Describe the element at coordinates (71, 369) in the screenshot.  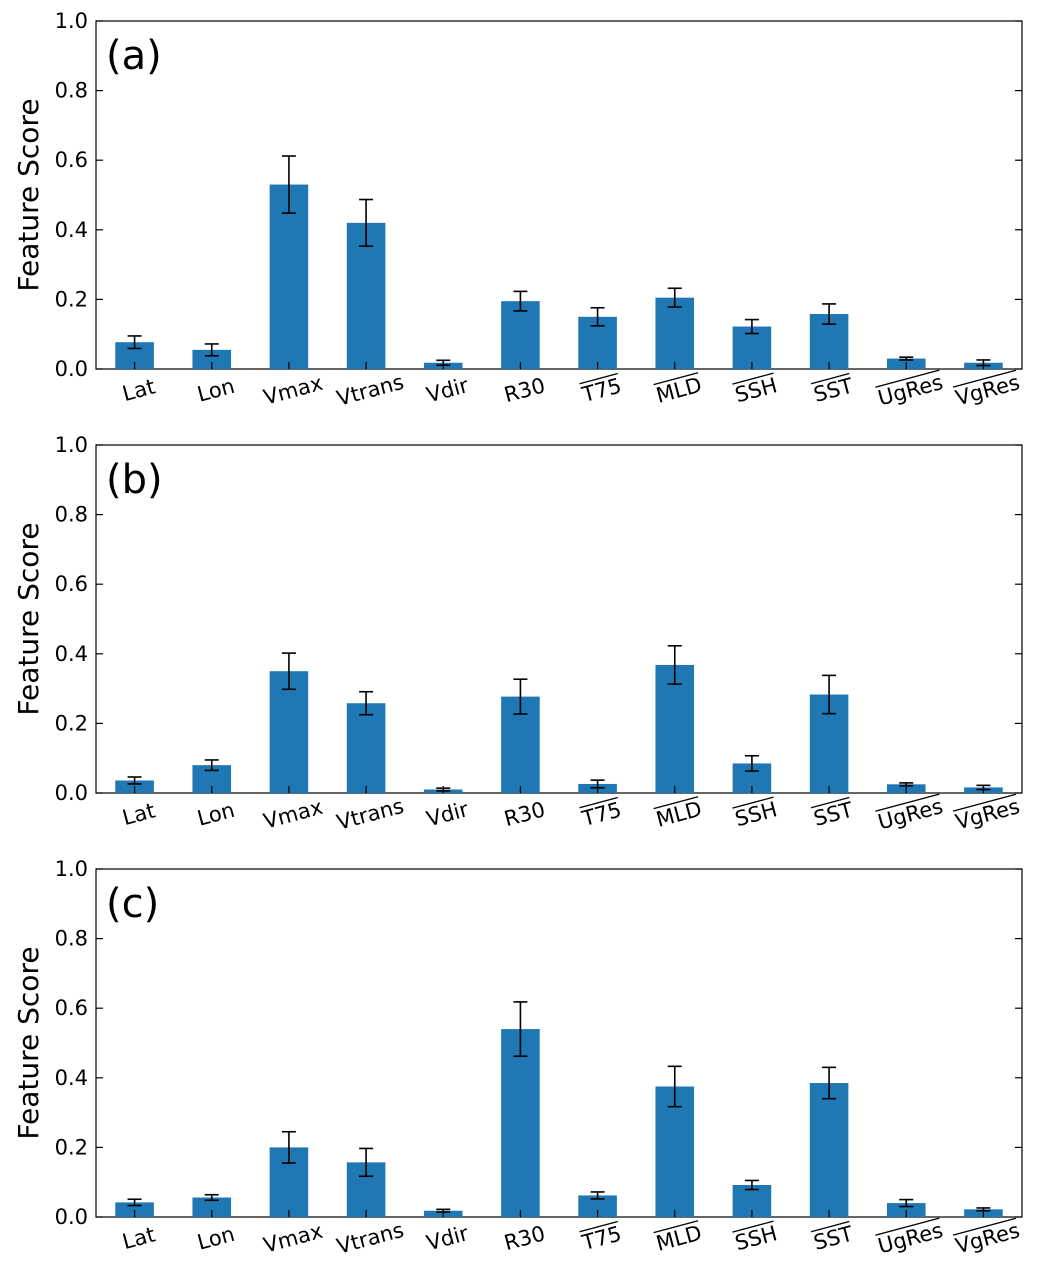
I see `y-tick-label: 0.0` at that location.